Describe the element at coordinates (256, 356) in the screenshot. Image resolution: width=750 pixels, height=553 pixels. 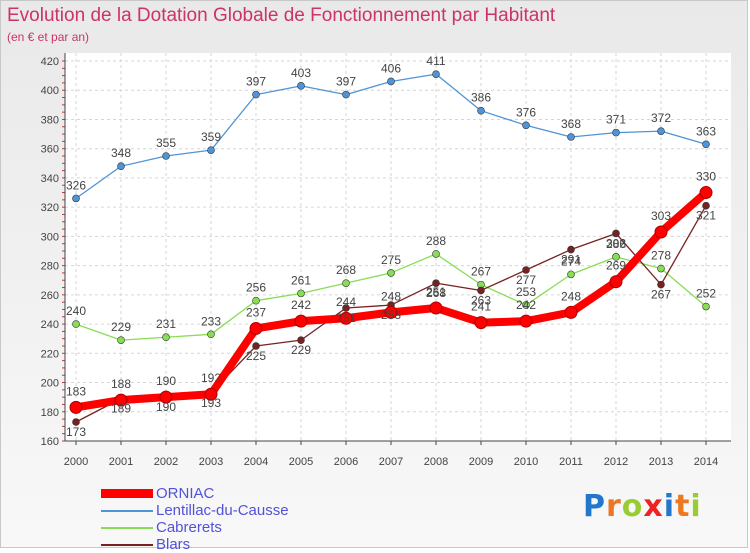
I see `data-label: 225` at that location.